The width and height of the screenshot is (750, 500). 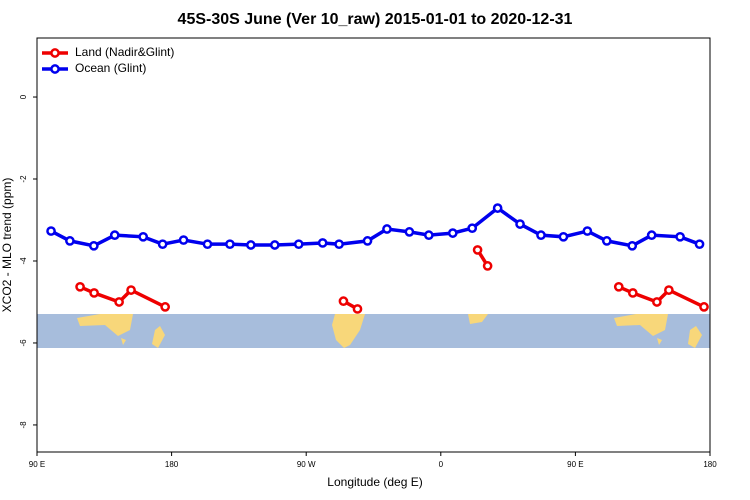 I want to click on x-tick-label: 0, so click(x=441, y=464).